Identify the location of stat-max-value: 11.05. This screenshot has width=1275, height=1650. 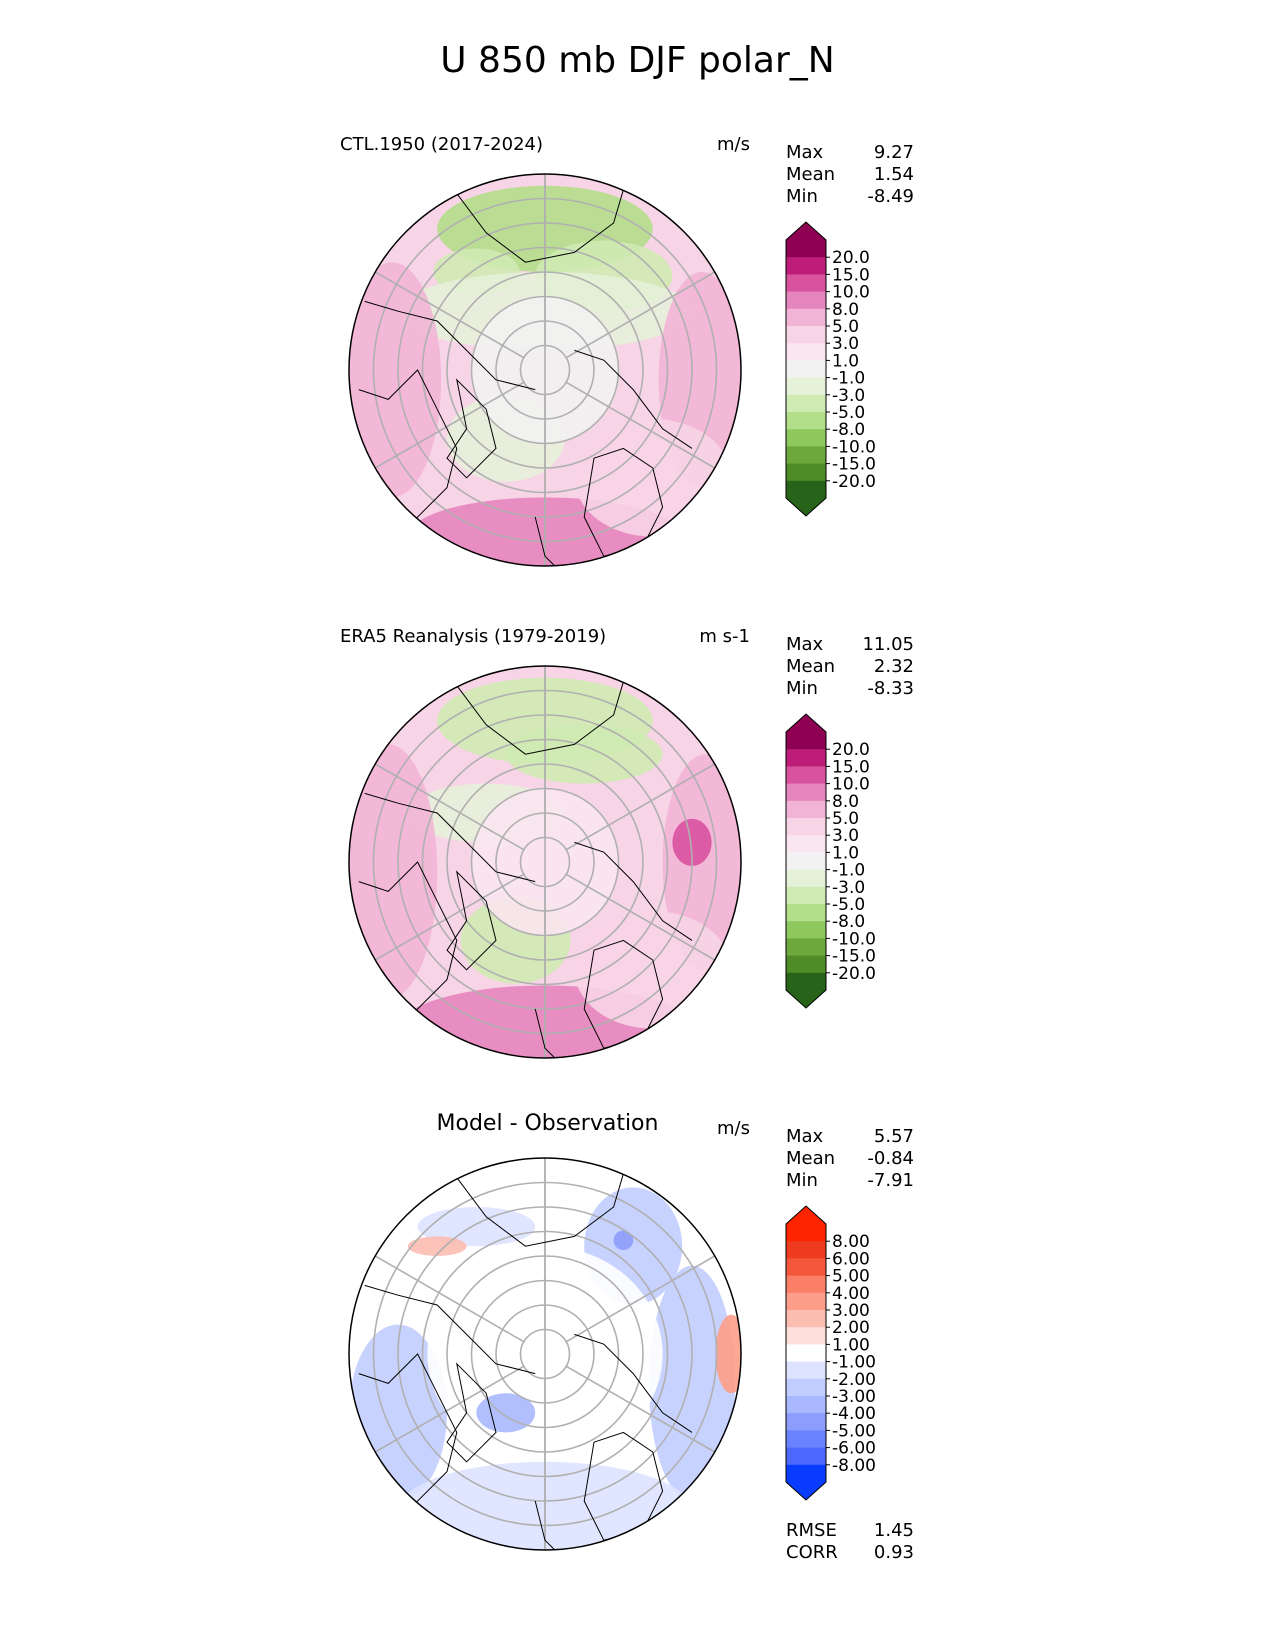
(888, 644).